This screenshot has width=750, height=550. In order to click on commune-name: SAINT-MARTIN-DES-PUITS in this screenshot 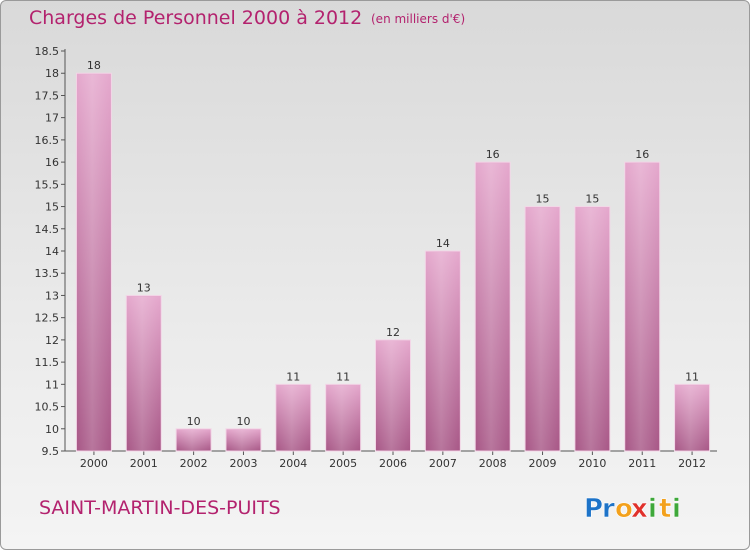, I will do `click(160, 508)`.